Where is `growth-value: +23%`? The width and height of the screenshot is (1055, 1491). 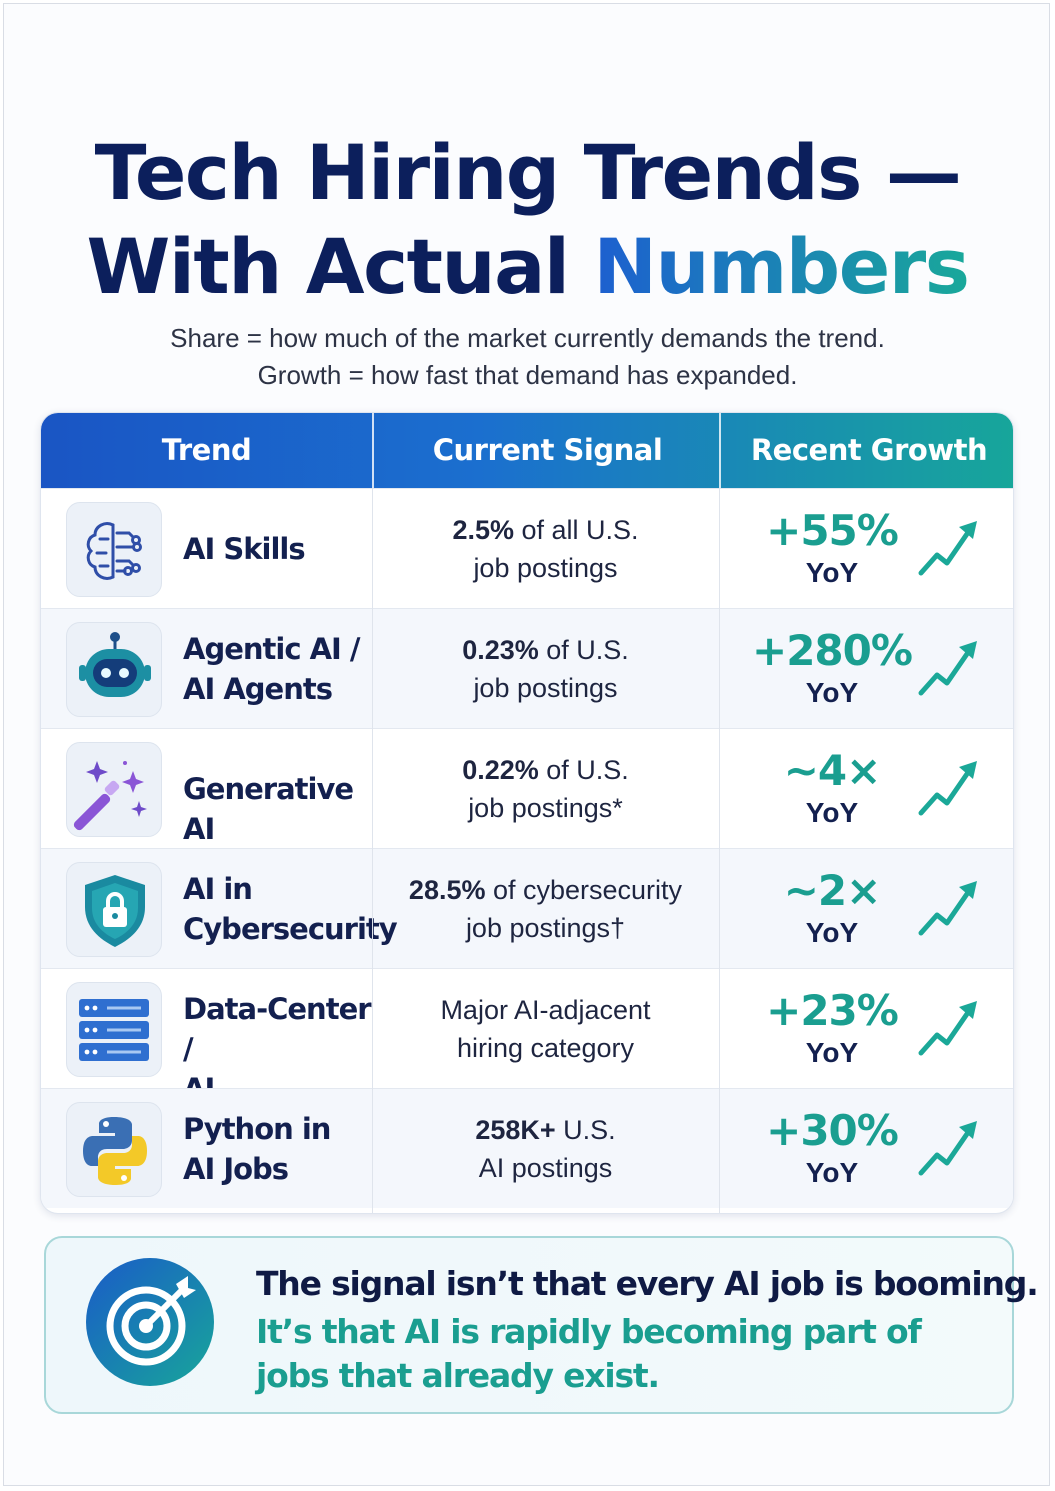 growth-value: +23% is located at coordinates (832, 1010).